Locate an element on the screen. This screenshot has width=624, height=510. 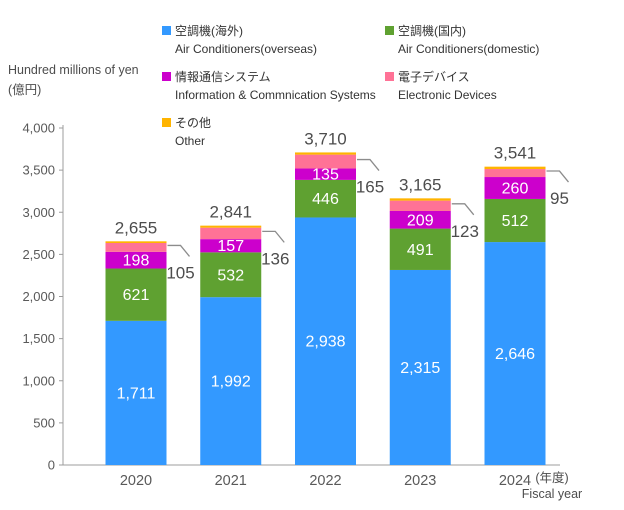
segment-value-label: 1,711 is located at coordinates (136, 393).